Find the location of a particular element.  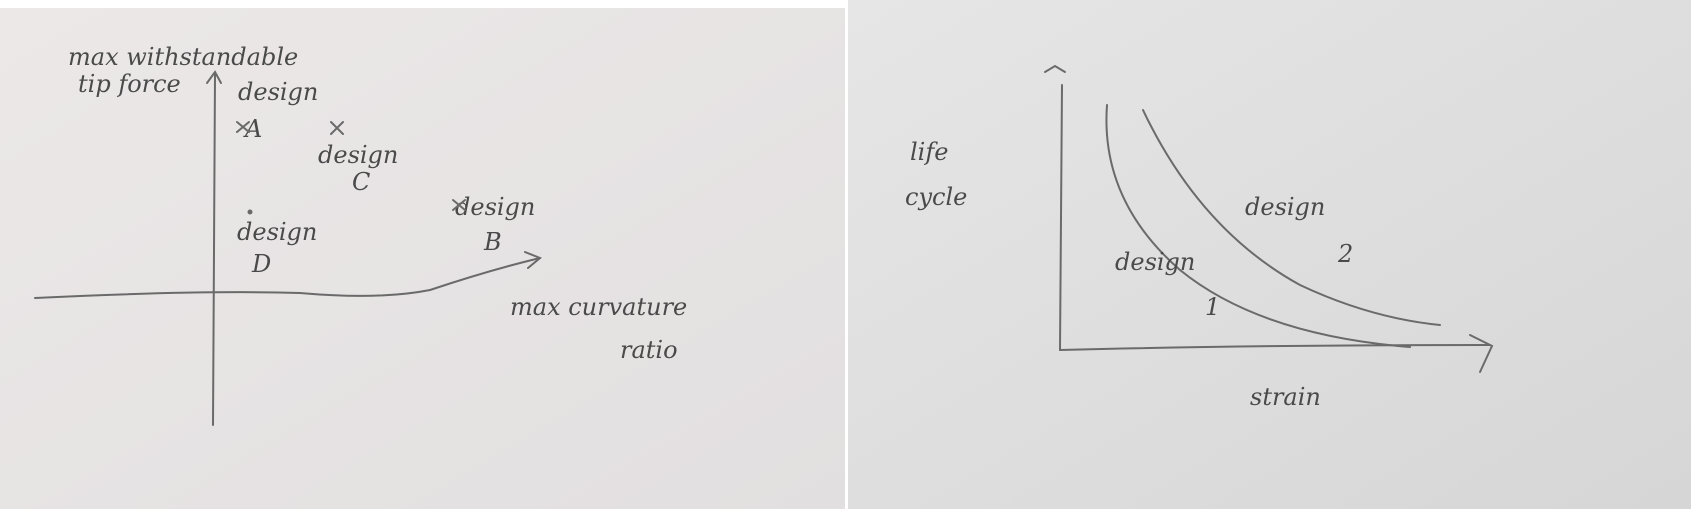

y-label: cycle is located at coordinates (936, 197).